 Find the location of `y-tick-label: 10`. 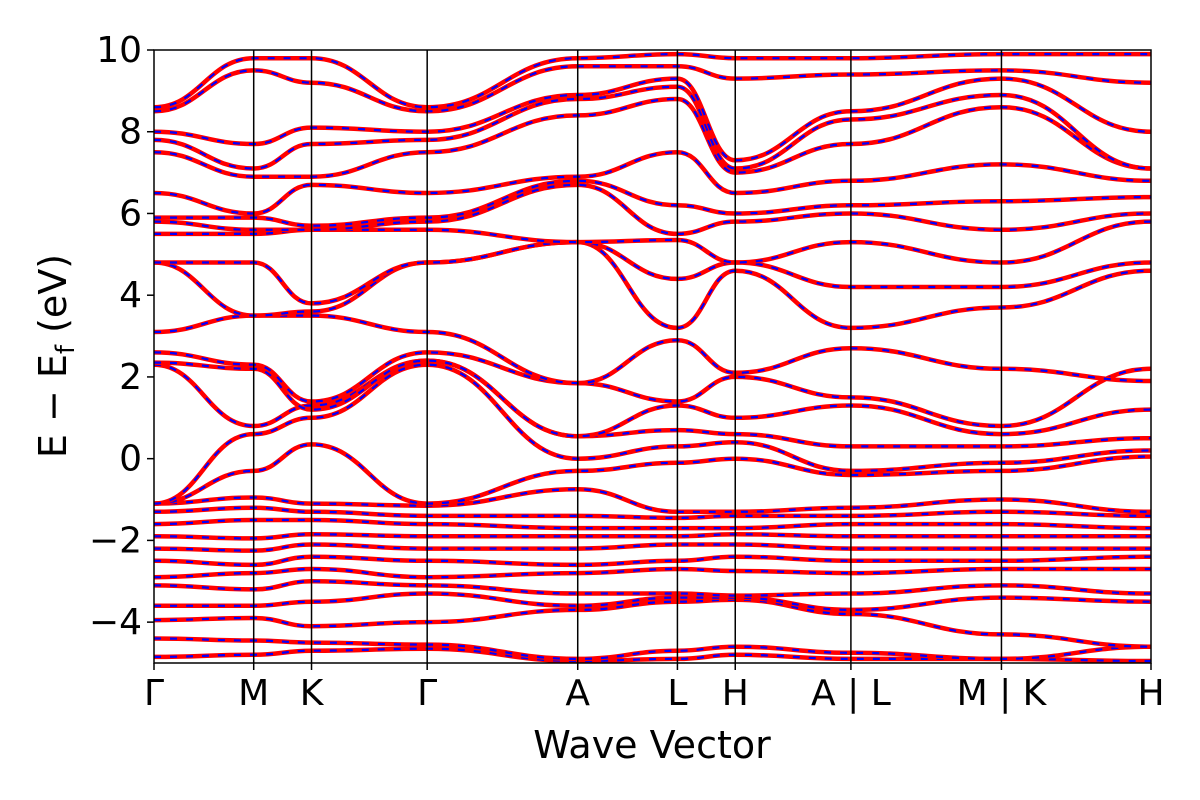

y-tick-label: 10 is located at coordinates (119, 50).